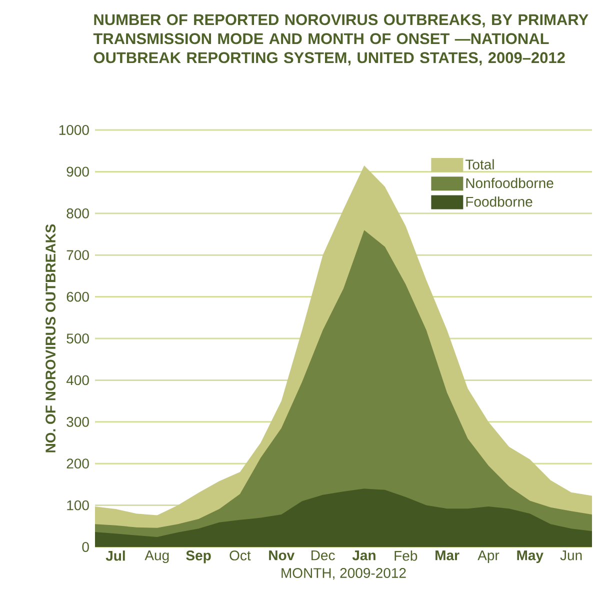  What do you see at coordinates (77, 339) in the screenshot?
I see `y-tick-label: 500` at bounding box center [77, 339].